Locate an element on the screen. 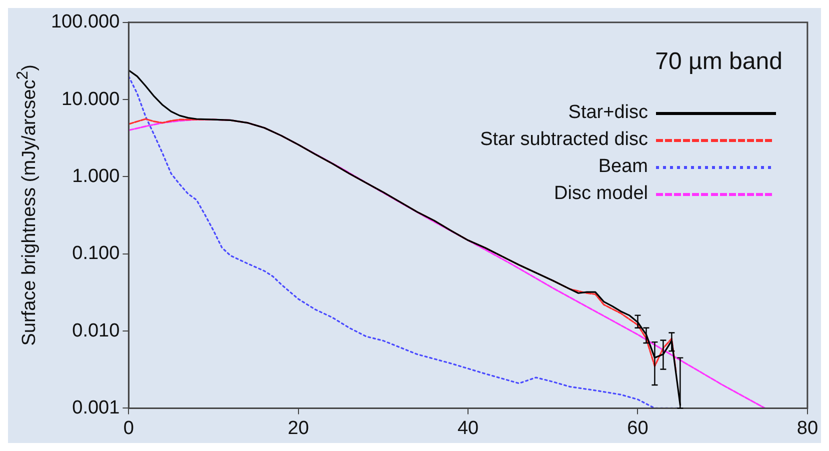 Image resolution: width=829 pixels, height=451 pixels. x-tick-label: 40 is located at coordinates (468, 428).